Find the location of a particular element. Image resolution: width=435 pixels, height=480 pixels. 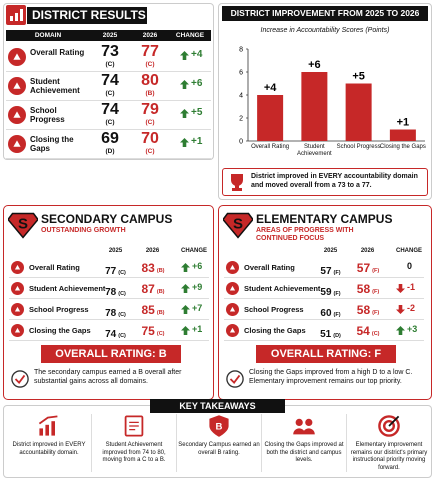

panel-subtitle: OUTSTANDING GROWTH is located at coordinates (83, 230).